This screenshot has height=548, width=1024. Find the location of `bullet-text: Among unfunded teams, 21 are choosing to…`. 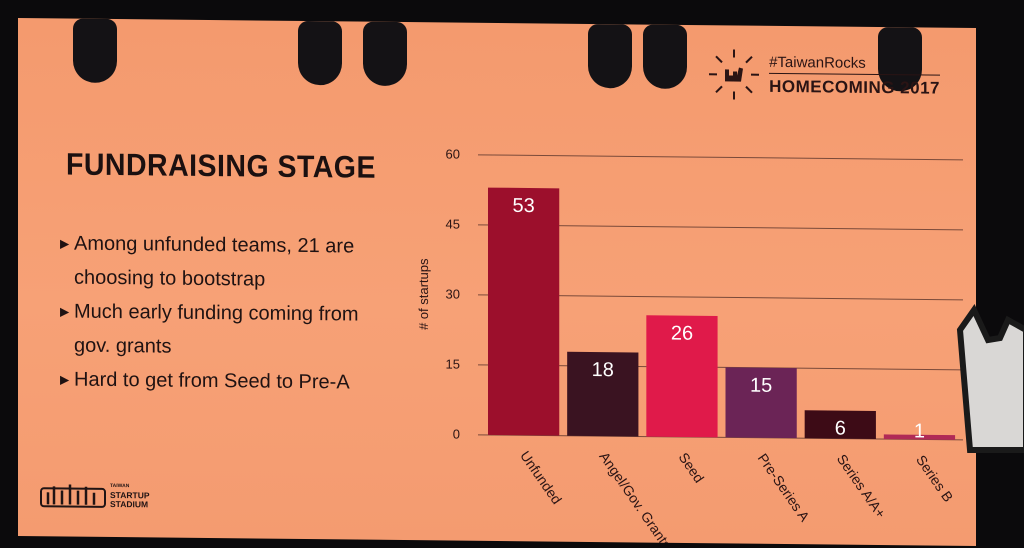

bullet-text: Among unfunded teams, 21 are choosing to… is located at coordinates (214, 261).